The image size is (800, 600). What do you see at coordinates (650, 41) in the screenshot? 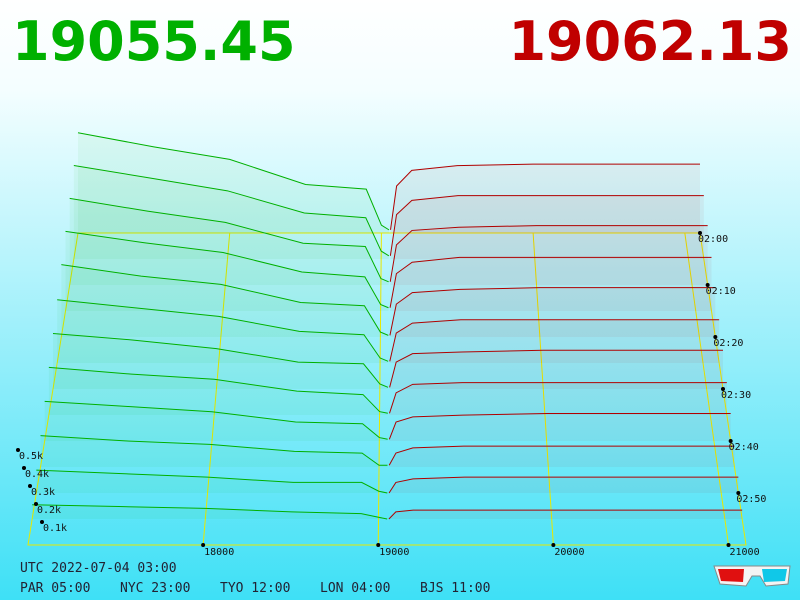
I see `ask-price: 19062.13` at bounding box center [650, 41].